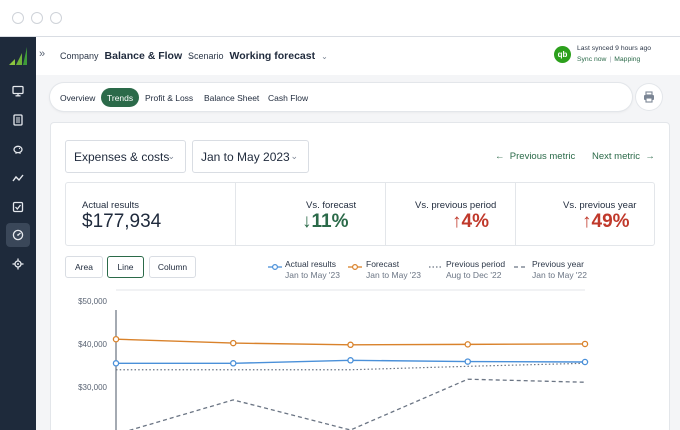  Describe the element at coordinates (476, 264) in the screenshot. I see `legend-name: Previous period` at that location.